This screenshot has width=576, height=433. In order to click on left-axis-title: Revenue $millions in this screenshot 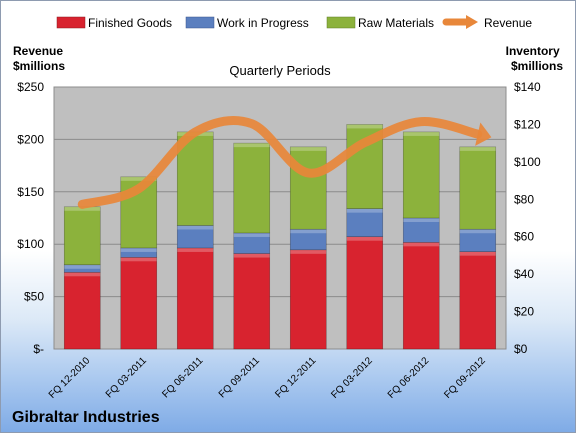, I will do `click(39, 58)`.